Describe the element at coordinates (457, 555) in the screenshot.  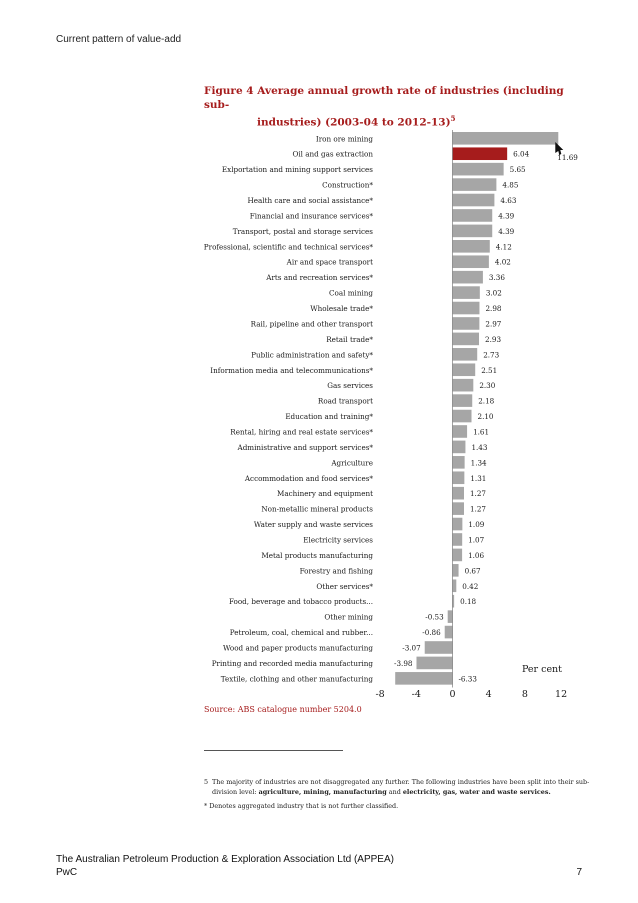
I see `bar-metal-products-manufacturing` at that location.